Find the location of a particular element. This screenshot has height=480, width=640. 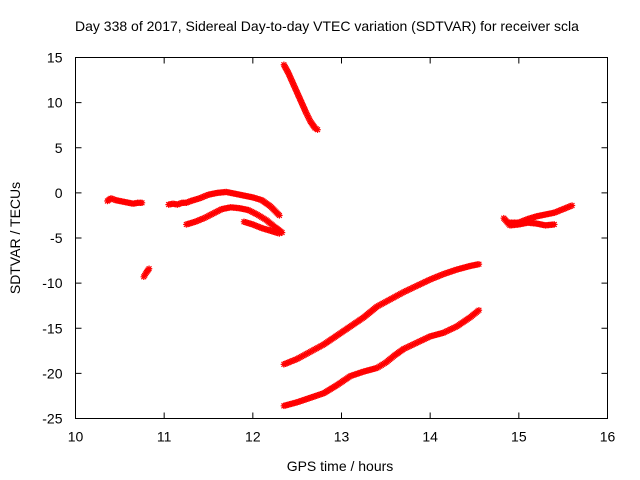

x-tick-label: 11 is located at coordinates (164, 437).